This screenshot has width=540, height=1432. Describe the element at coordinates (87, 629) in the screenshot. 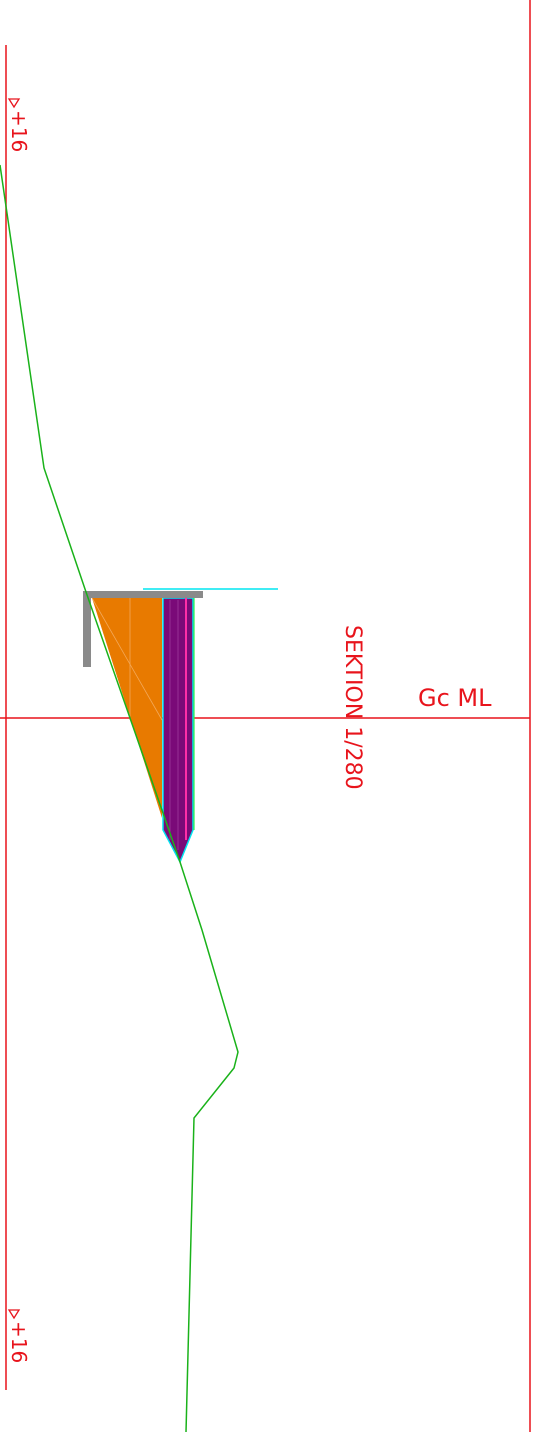

I see `cap-leg` at that location.